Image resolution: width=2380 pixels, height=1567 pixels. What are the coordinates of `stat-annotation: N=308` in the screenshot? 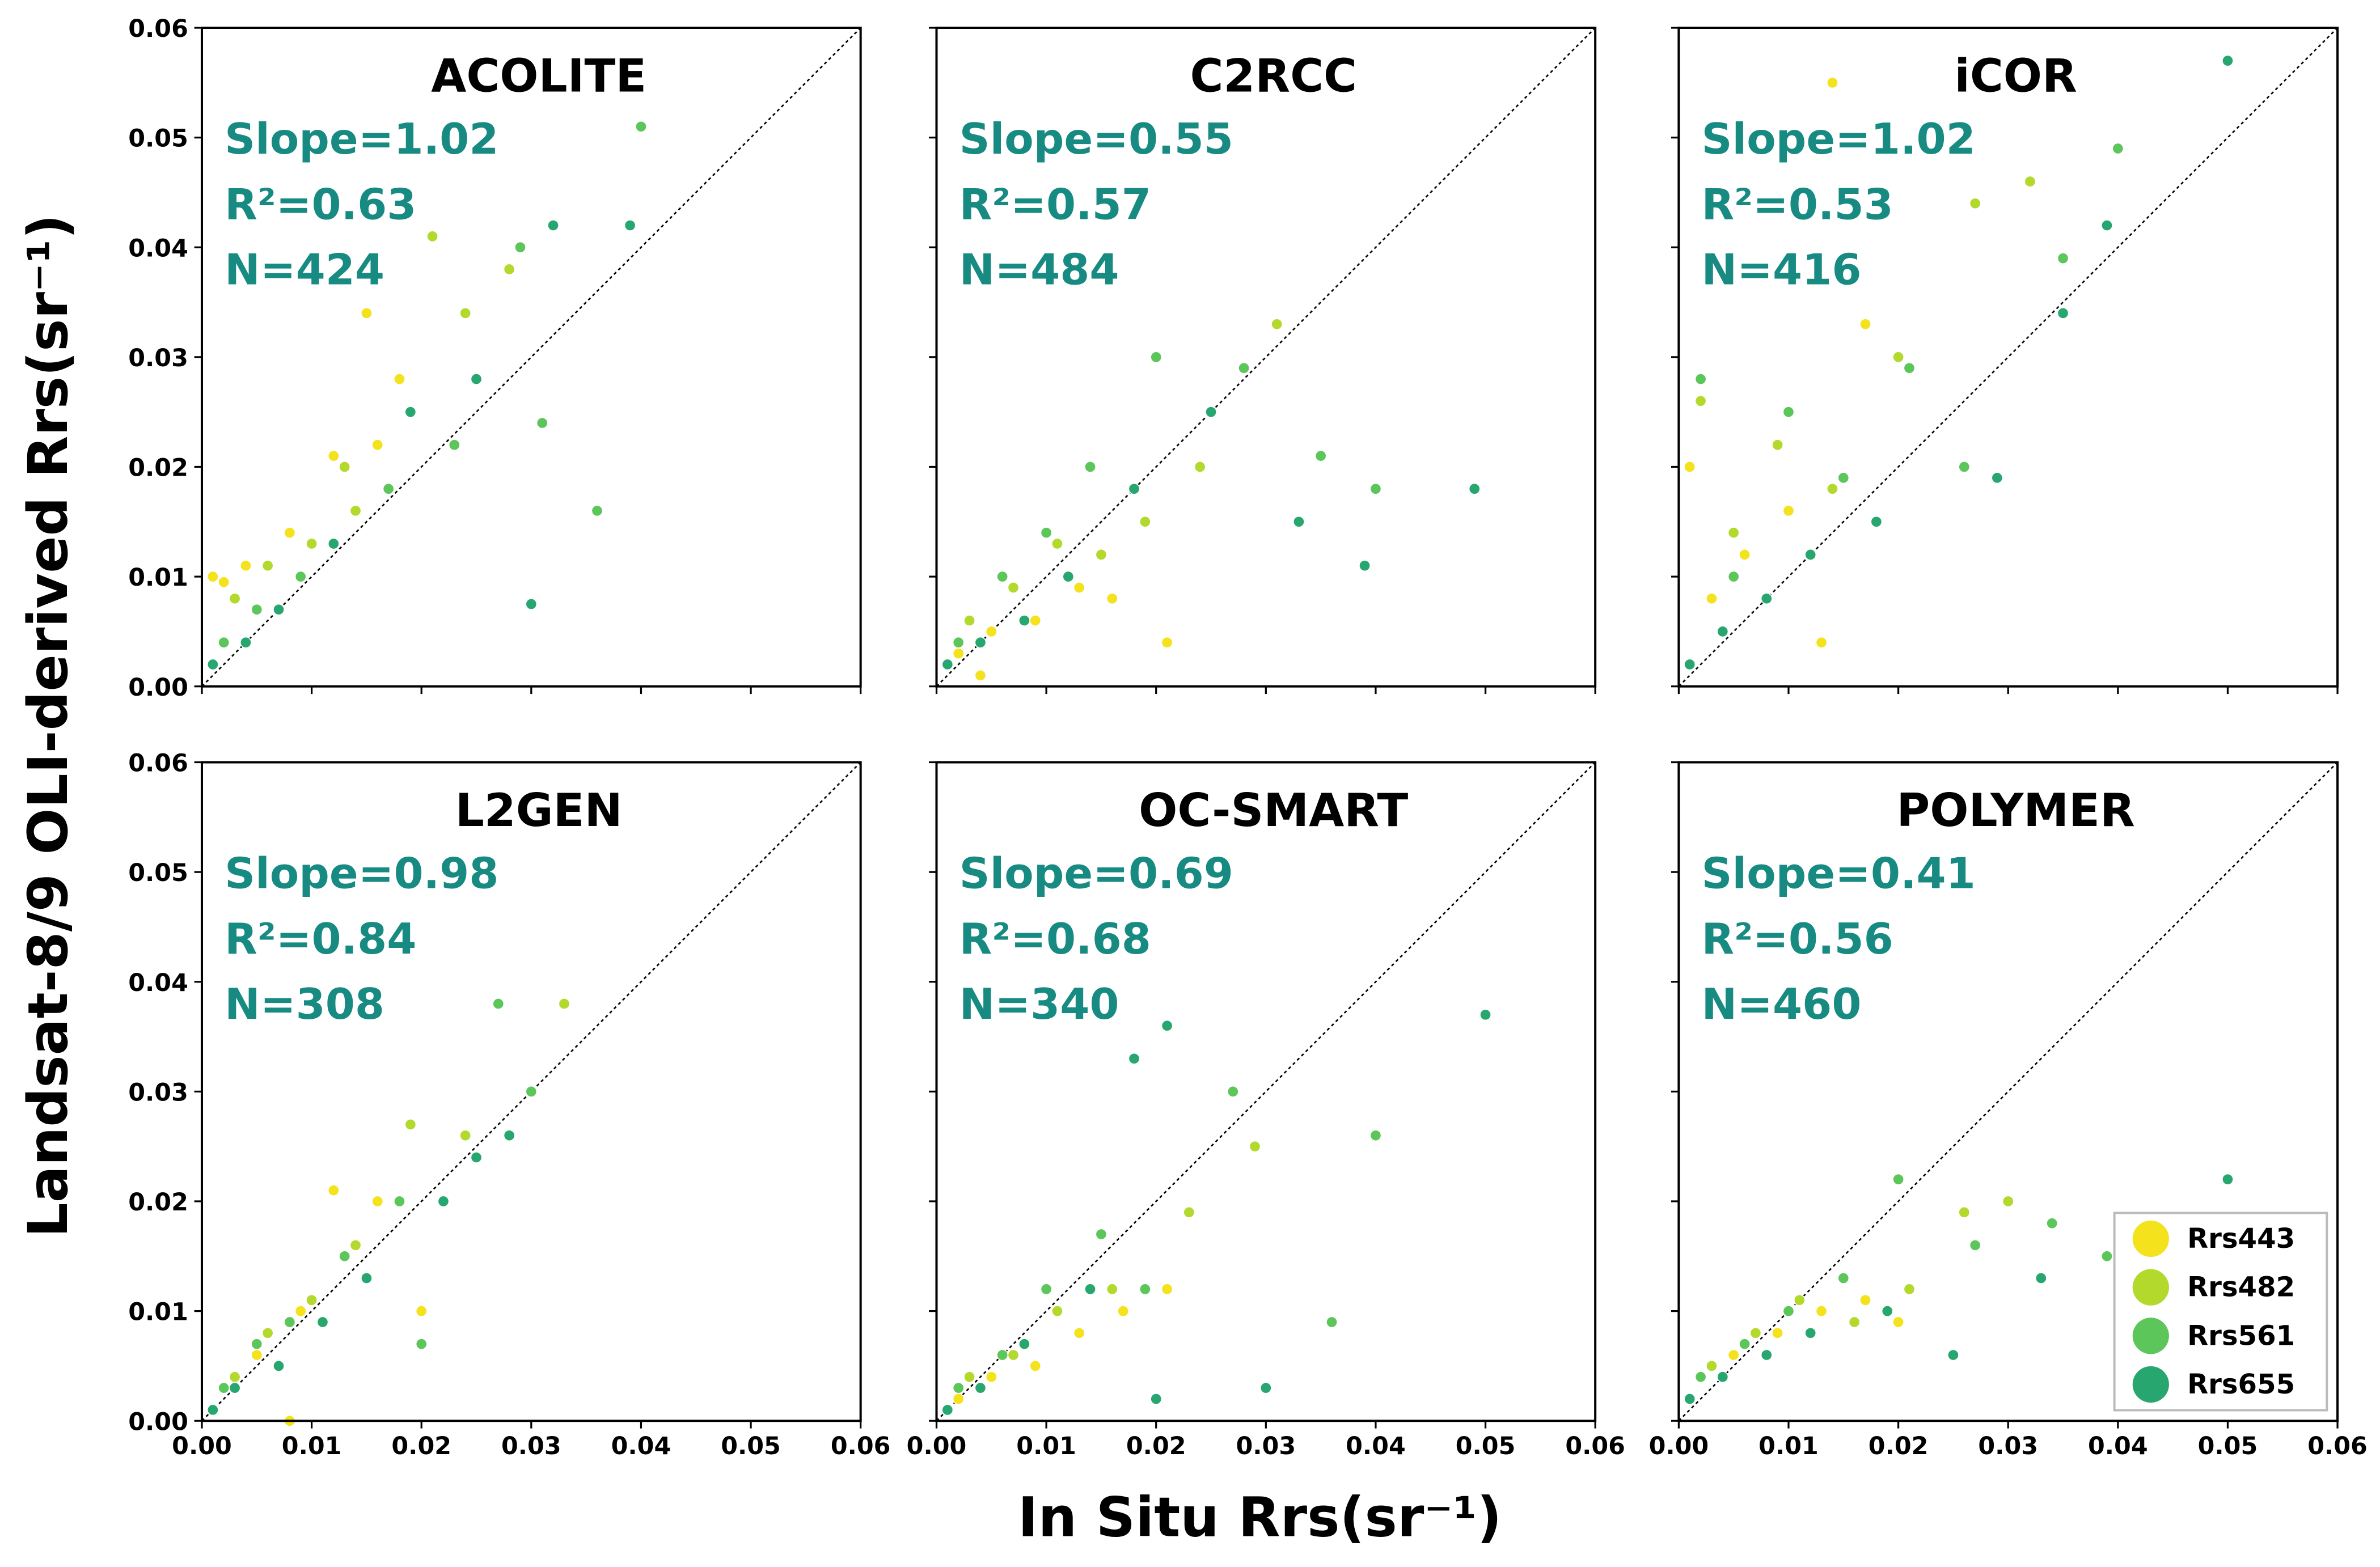 It's located at (305, 1004).